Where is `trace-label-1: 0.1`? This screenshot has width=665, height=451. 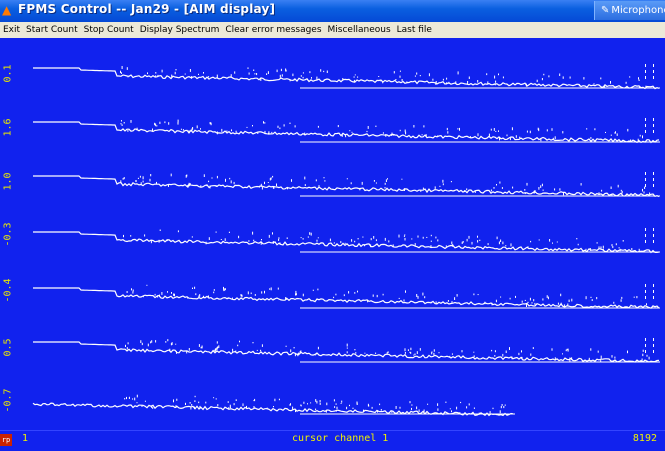 trace-label-1: 0.1 is located at coordinates (8, 73).